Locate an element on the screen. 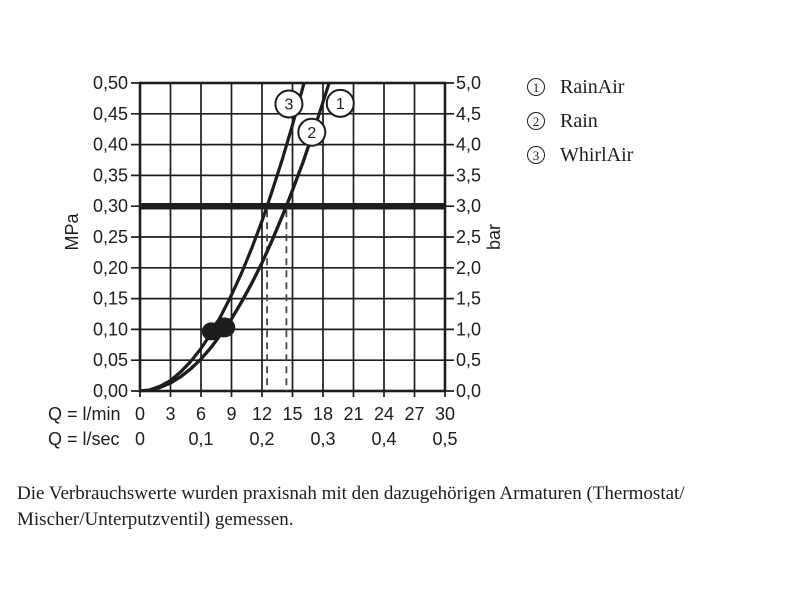 The image size is (800, 600). y-left-tick-label: 0,40 is located at coordinates (110, 145).